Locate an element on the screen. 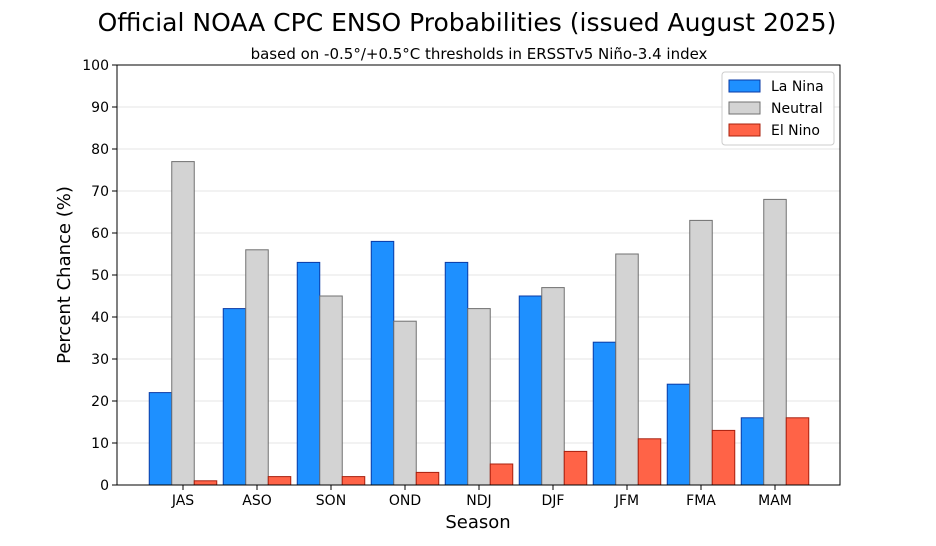 Image resolution: width=936 pixels, height=546 pixels. x-tick-label: DJF is located at coordinates (553, 501).